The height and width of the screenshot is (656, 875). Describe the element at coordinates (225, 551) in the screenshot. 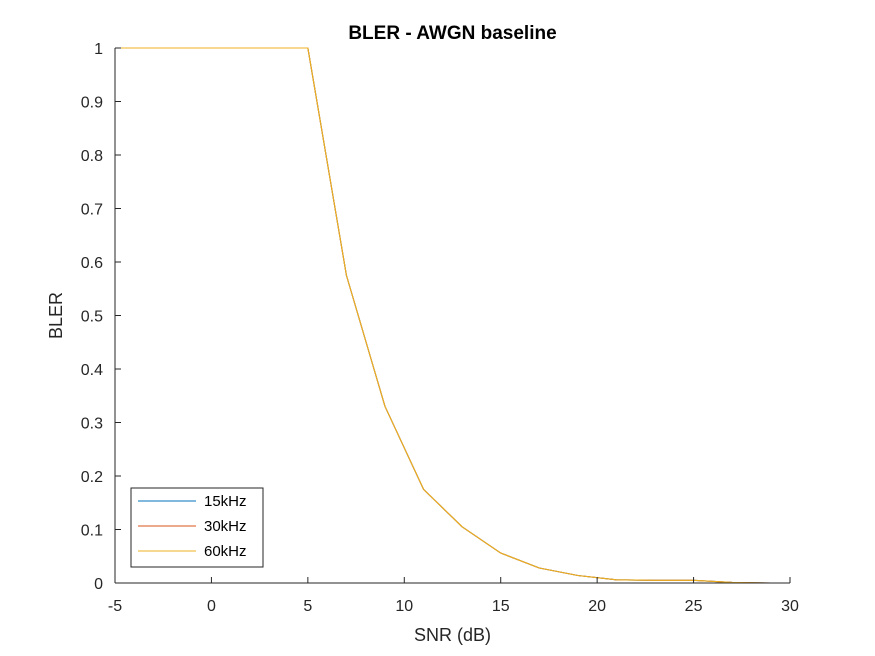

I see `legend-label-60kHz: 60kHz` at that location.